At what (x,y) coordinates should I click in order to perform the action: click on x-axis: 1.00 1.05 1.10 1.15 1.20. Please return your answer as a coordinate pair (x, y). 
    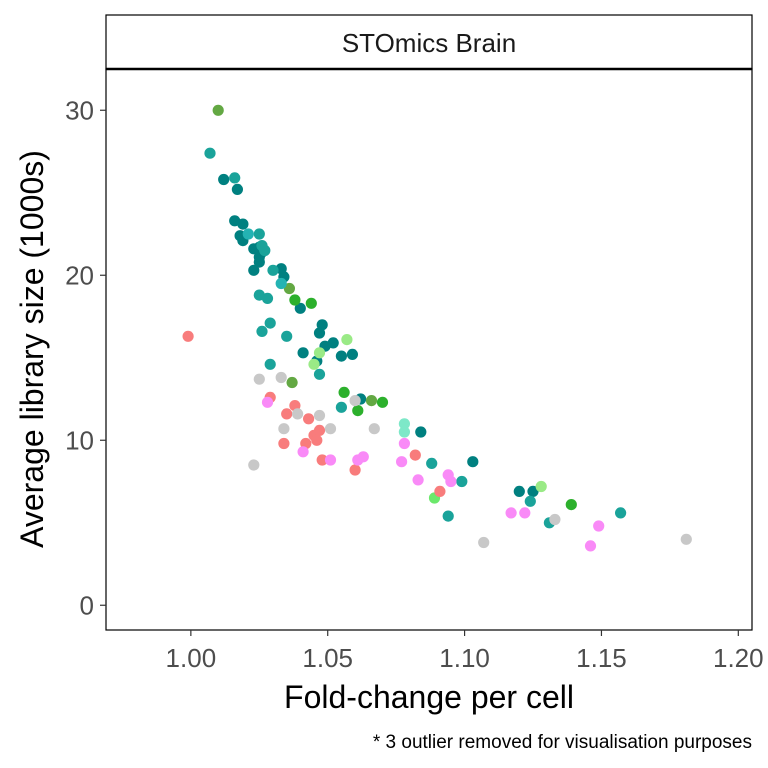
    Looking at the image, I should click on (465, 651).